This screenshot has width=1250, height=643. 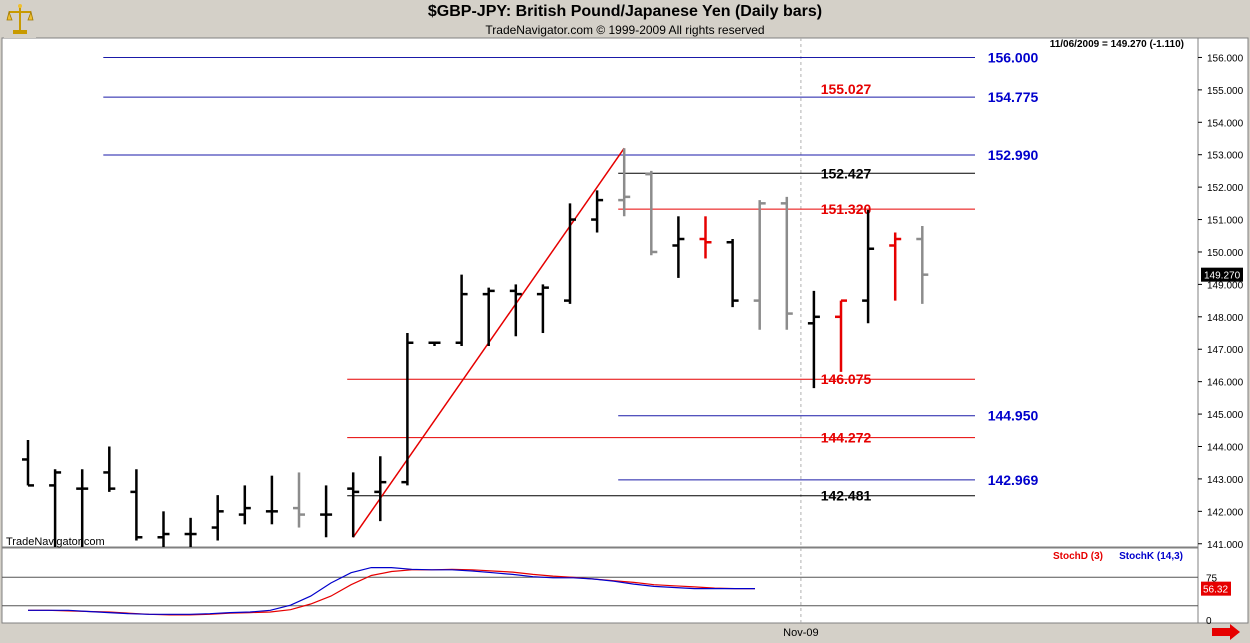 What do you see at coordinates (1225, 447) in the screenshot?
I see `y-tick-label: 144.000` at bounding box center [1225, 447].